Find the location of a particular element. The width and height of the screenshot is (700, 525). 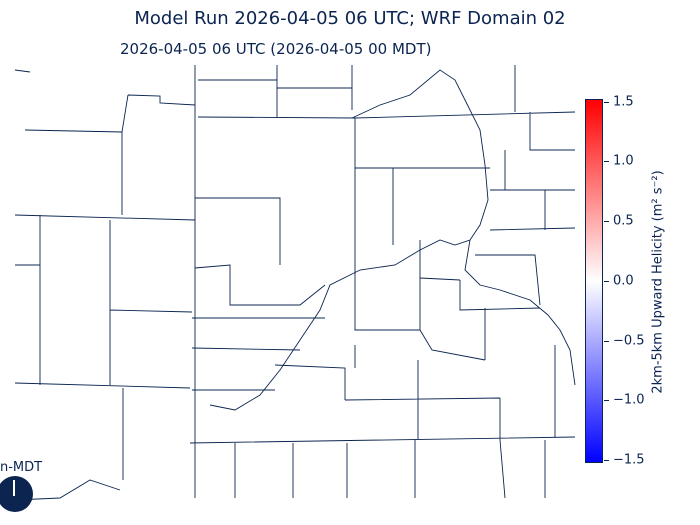

logo-text: n-MDT is located at coordinates (21, 467).